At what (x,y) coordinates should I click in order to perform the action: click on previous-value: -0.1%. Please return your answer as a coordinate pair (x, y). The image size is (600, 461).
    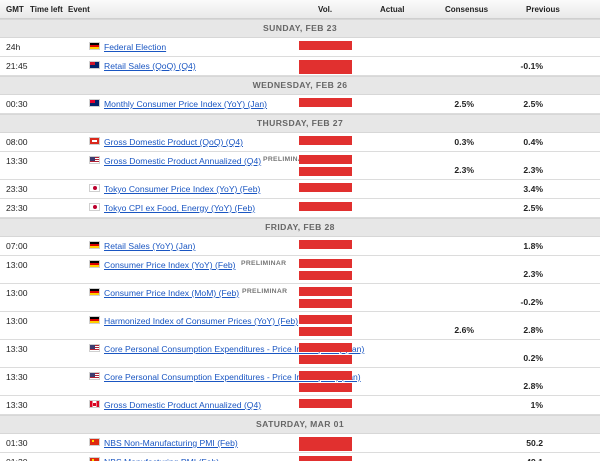
    Looking at the image, I should click on (531, 66).